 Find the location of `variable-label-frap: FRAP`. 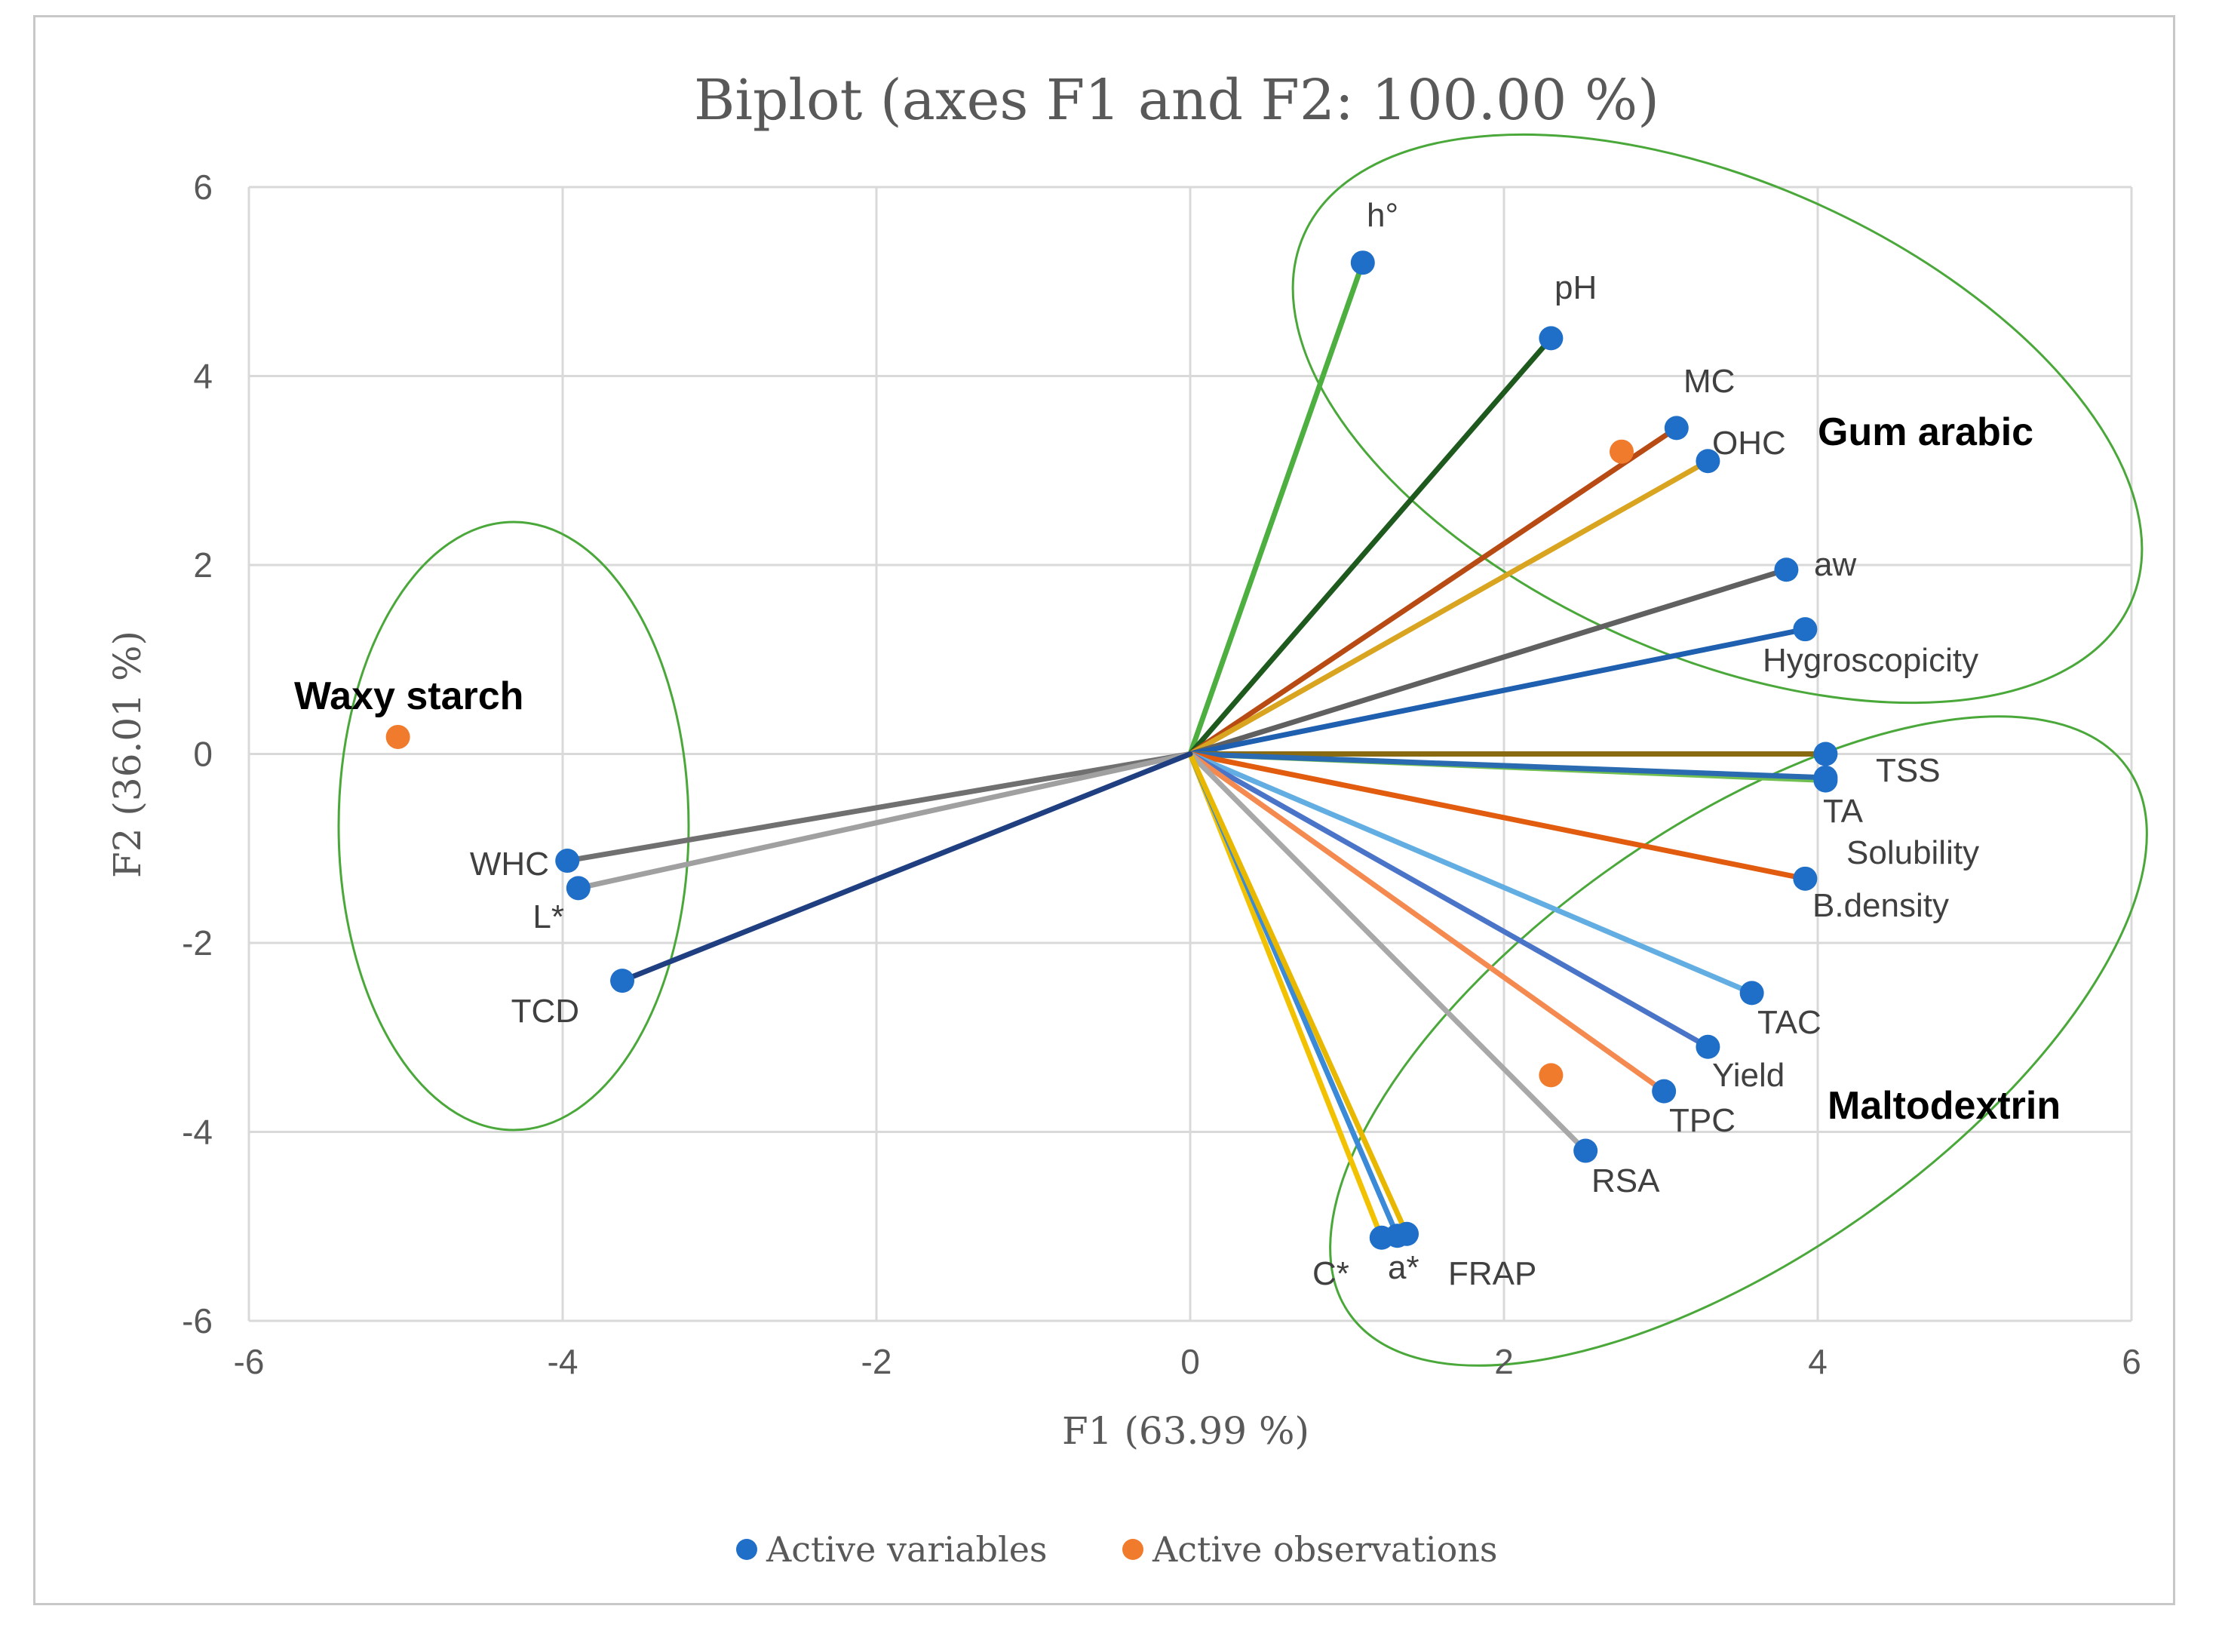

variable-label-frap: FRAP is located at coordinates (1492, 1273).